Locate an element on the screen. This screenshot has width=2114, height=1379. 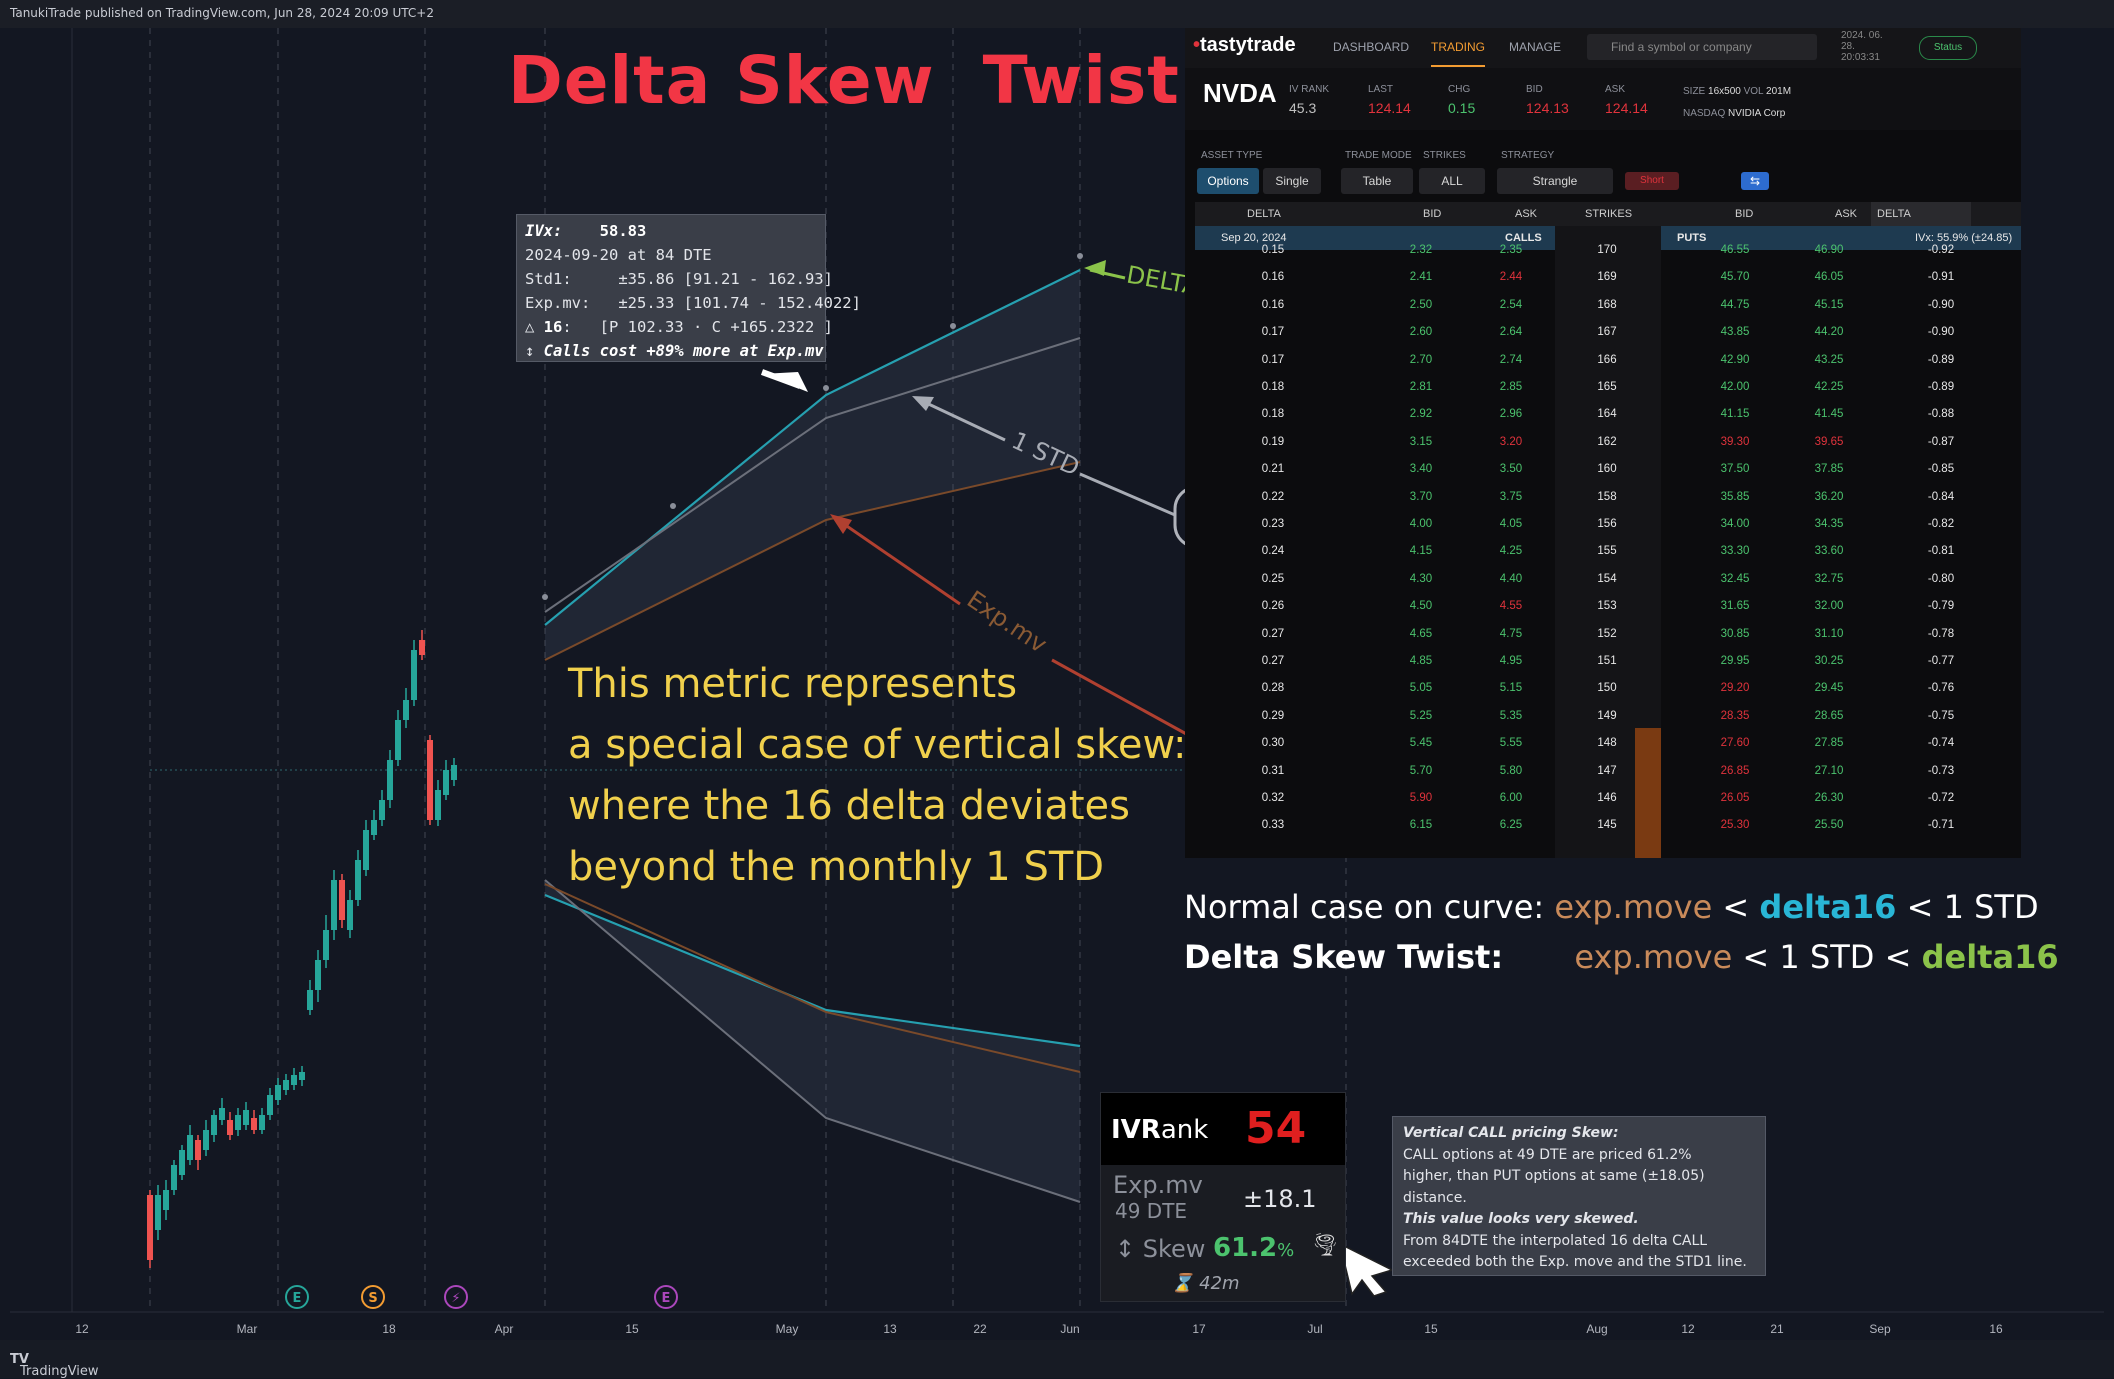
tt-strangle-select: Strangle is located at coordinates (1555, 181).